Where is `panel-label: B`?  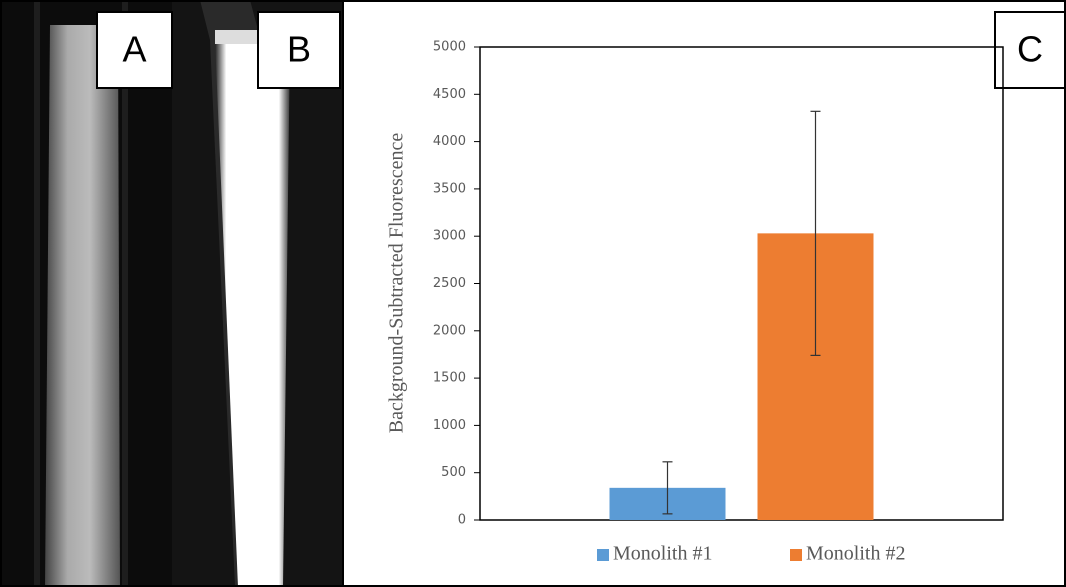
panel-label: B is located at coordinates (299, 49).